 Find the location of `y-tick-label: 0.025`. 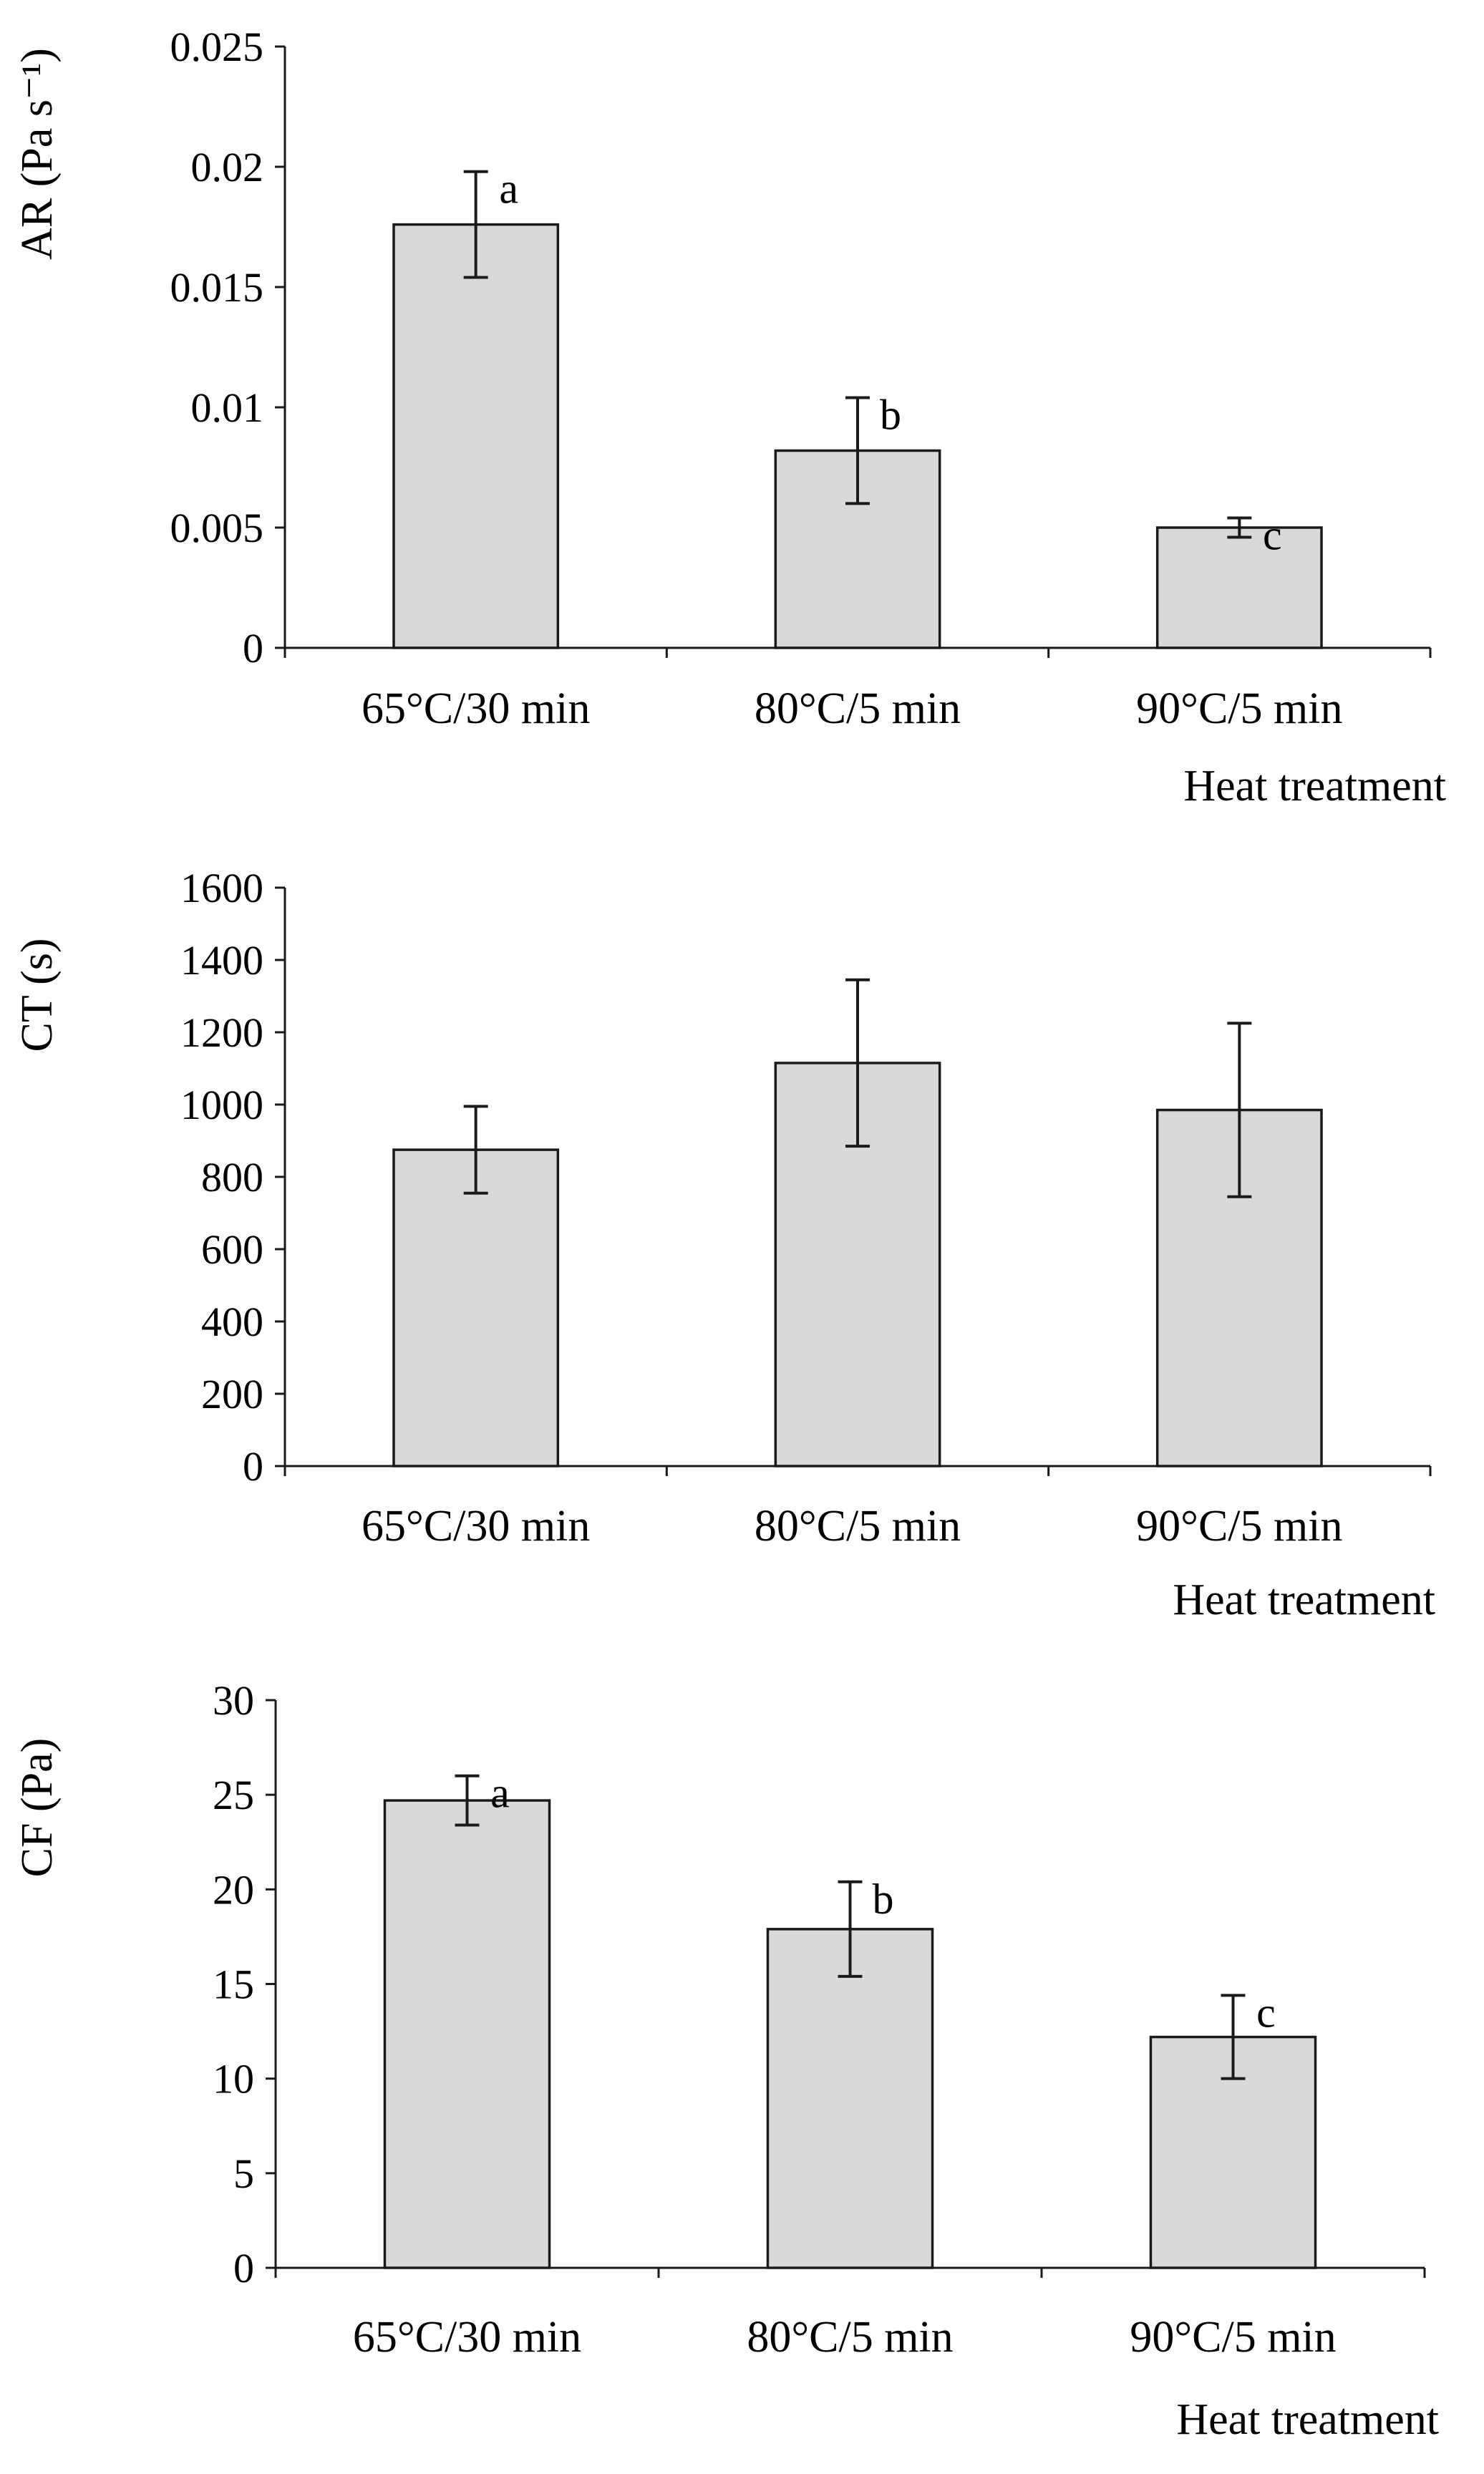

y-tick-label: 0.025 is located at coordinates (217, 47).